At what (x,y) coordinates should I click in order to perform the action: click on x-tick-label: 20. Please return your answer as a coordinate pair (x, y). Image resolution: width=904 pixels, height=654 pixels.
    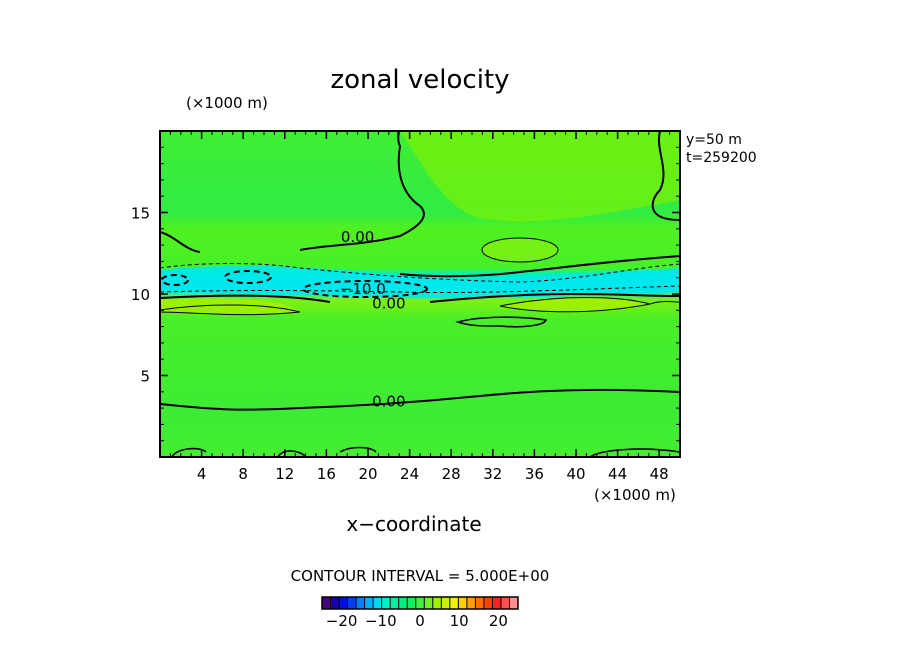
    Looking at the image, I should click on (367, 474).